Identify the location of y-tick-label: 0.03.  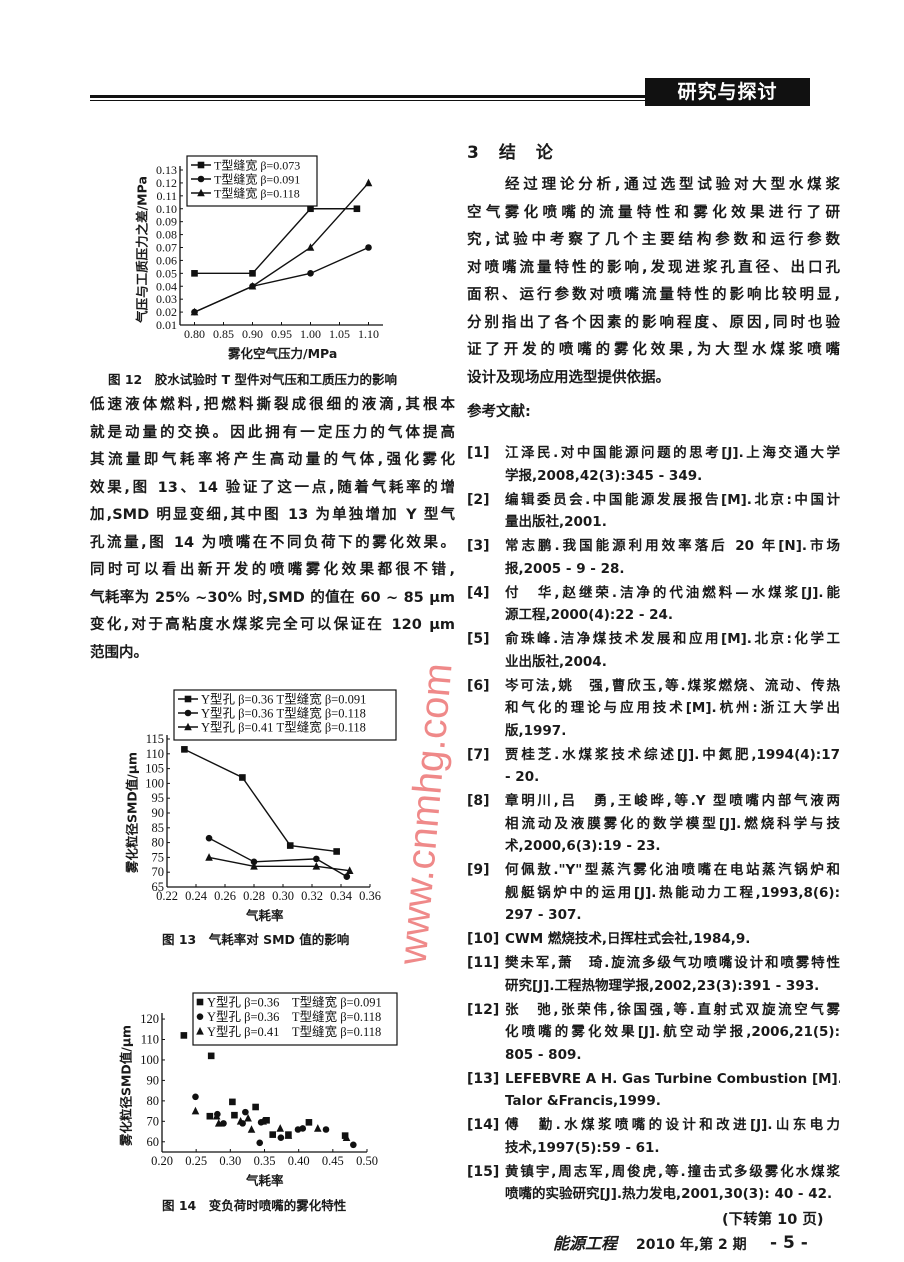
(166, 299).